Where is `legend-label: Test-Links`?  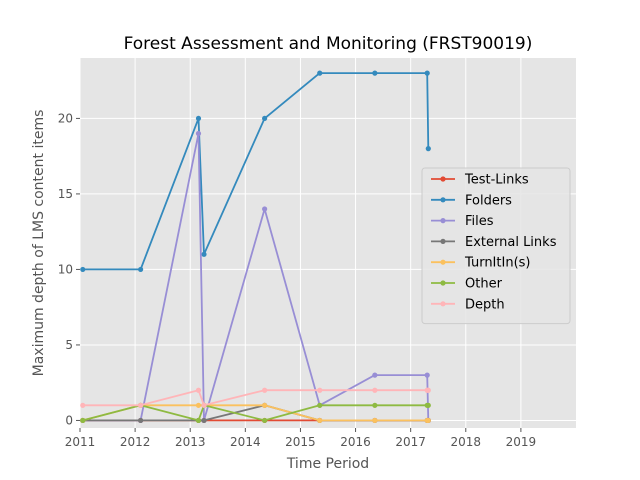 legend-label: Test-Links is located at coordinates (496, 180).